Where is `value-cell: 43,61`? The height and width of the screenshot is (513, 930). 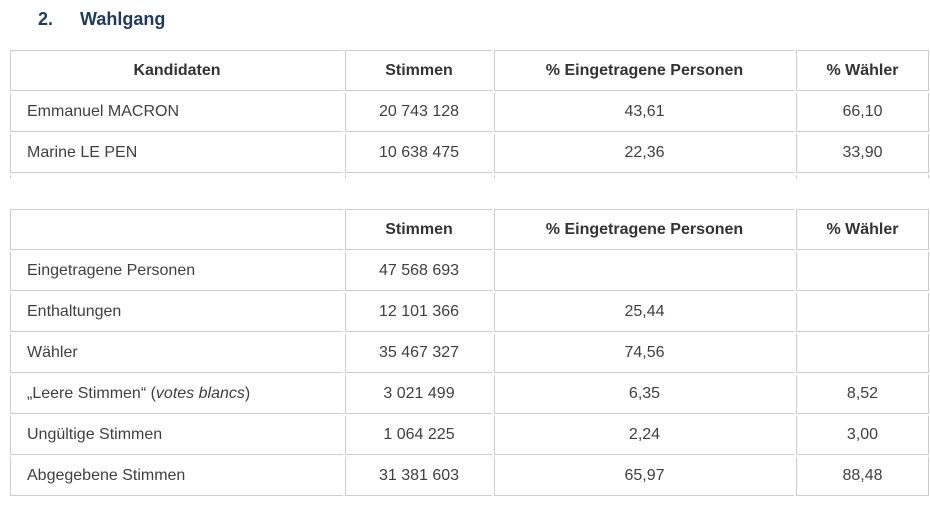
value-cell: 43,61 is located at coordinates (644, 112).